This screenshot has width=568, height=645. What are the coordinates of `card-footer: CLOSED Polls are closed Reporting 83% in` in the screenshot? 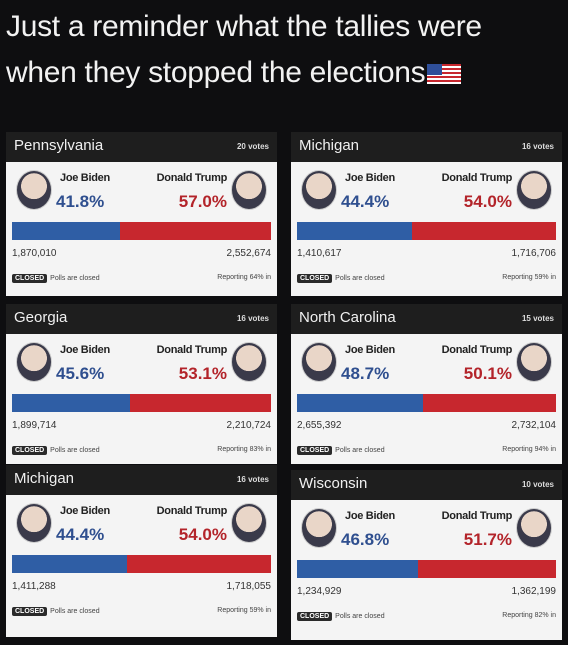 It's located at (141, 450).